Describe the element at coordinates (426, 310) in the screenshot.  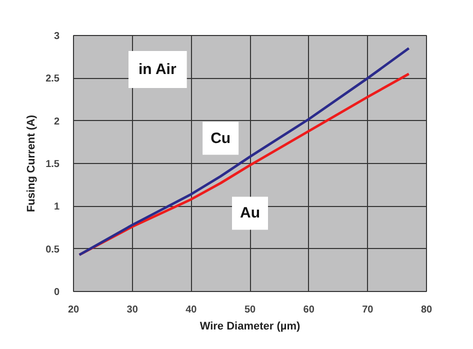
I see `x-tick-label: 80` at that location.